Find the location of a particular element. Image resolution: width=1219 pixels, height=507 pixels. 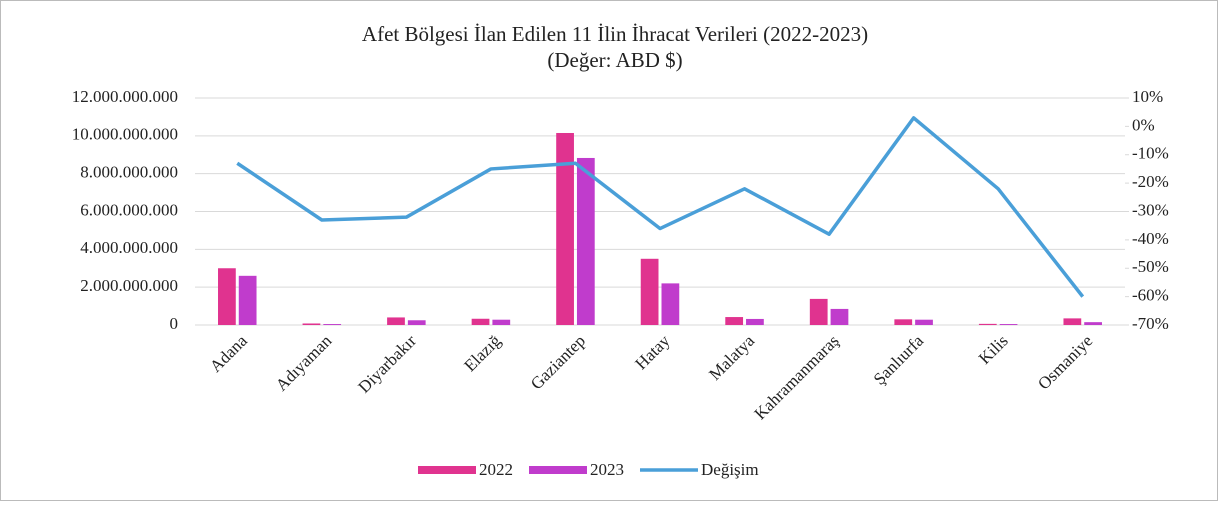

y-tick-label: 8.000.000.000 is located at coordinates (129, 172).